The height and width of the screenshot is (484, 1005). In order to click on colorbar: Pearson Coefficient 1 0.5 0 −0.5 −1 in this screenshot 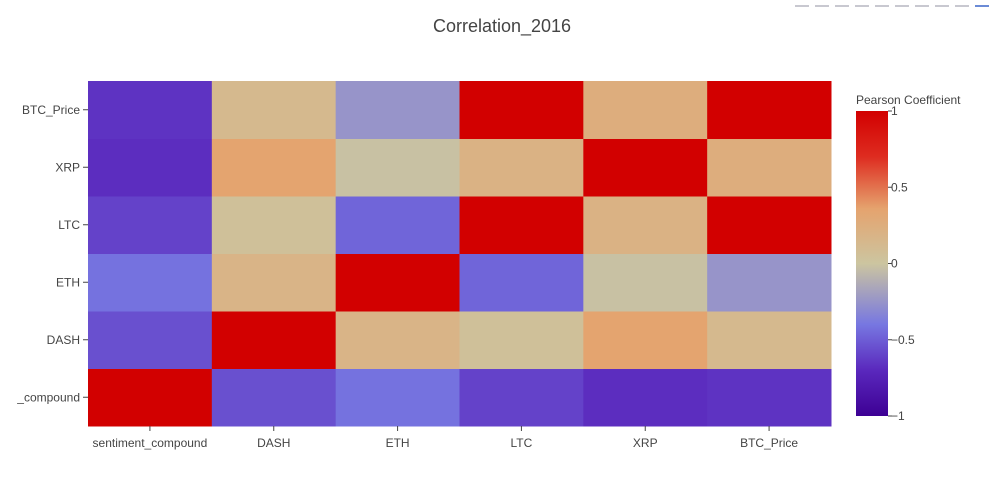, I will do `click(908, 258)`.